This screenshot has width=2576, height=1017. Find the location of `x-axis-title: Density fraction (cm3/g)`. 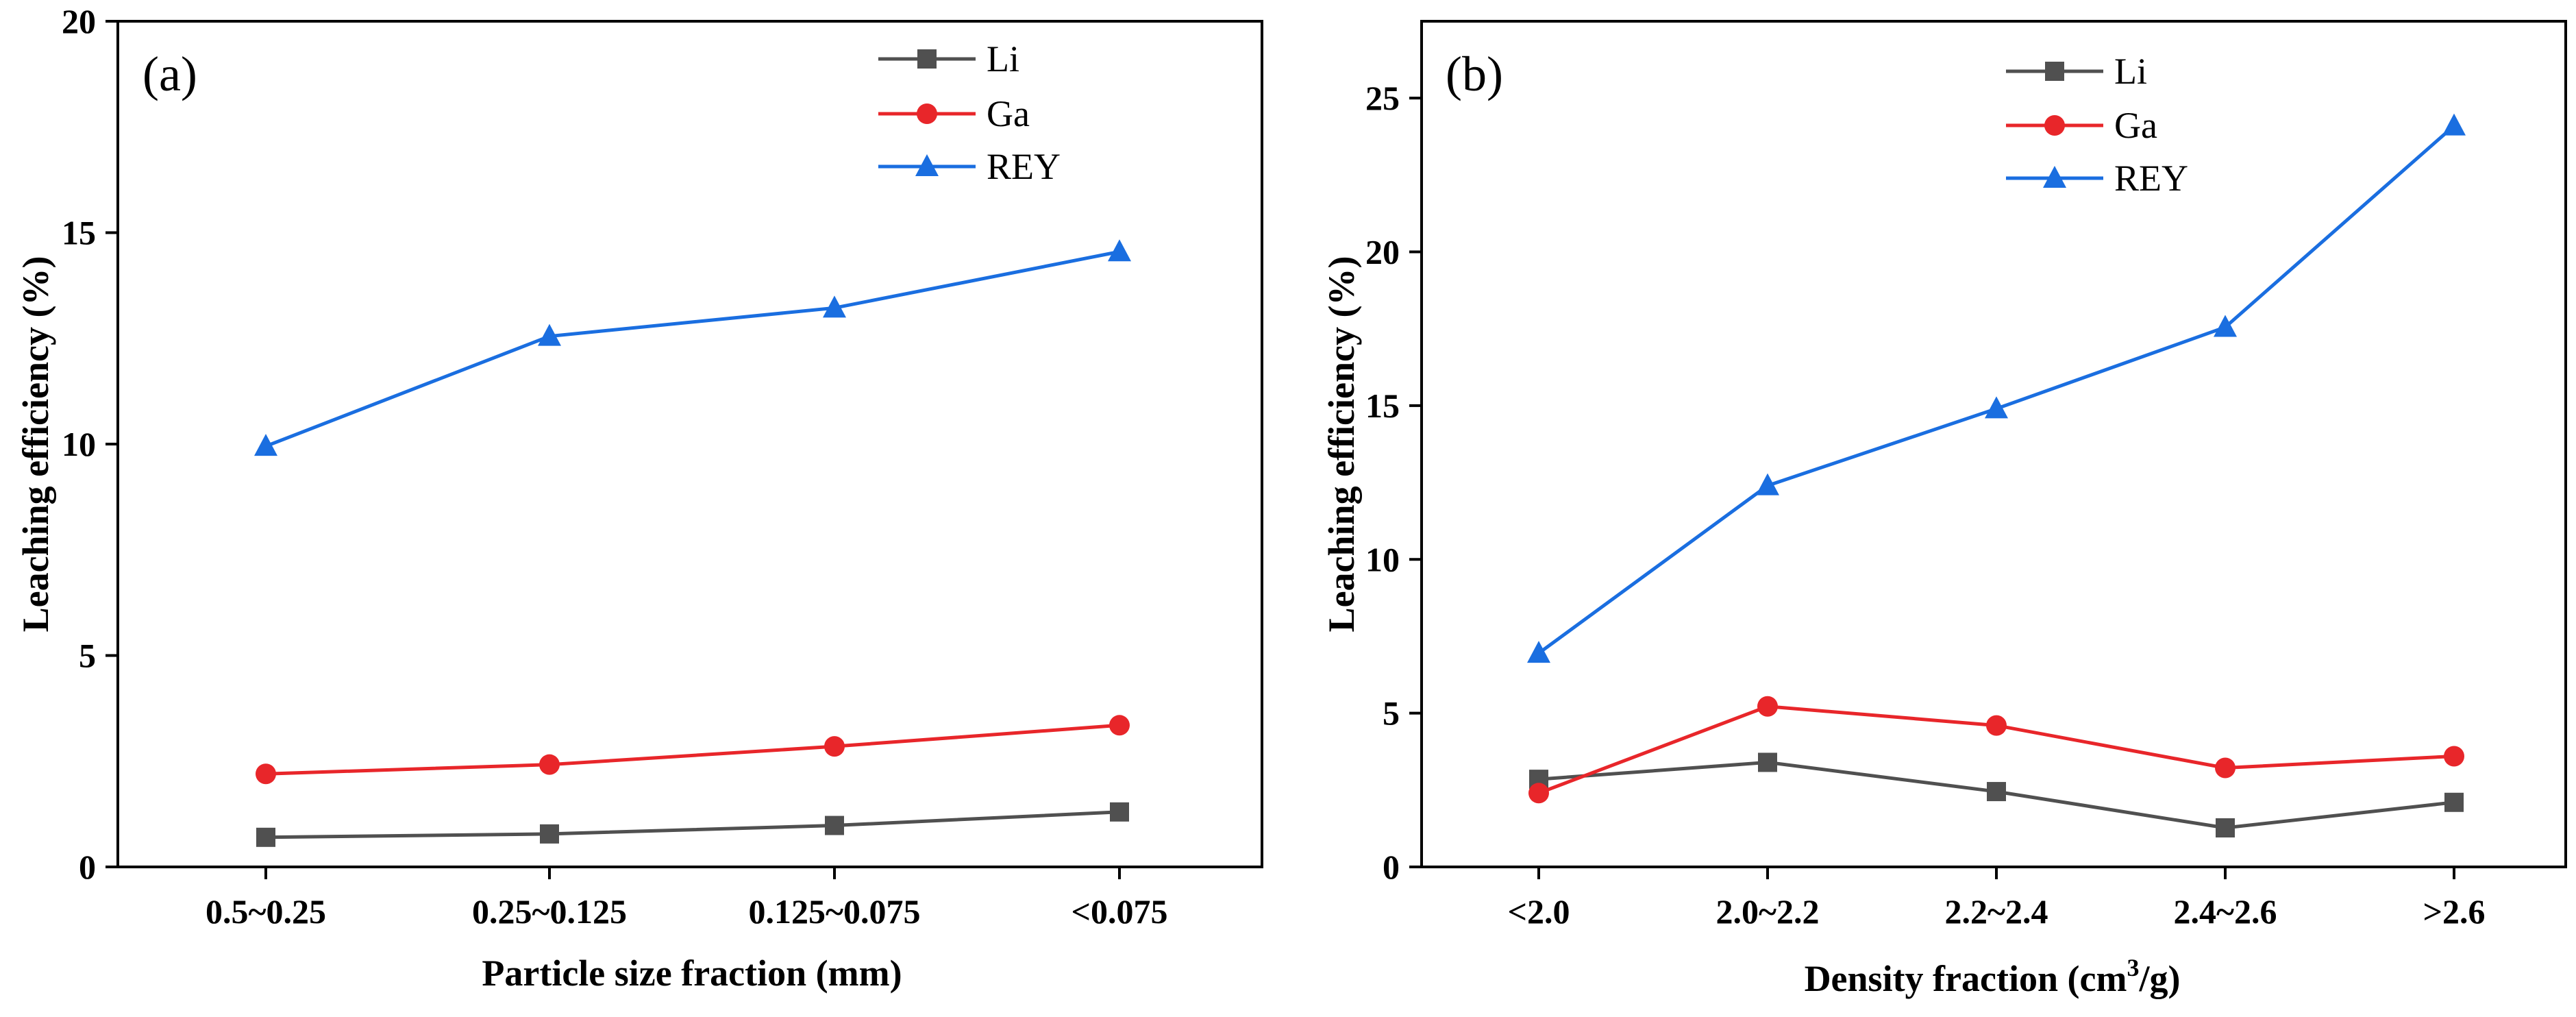

x-axis-title: Density fraction (cm3/g) is located at coordinates (1993, 976).